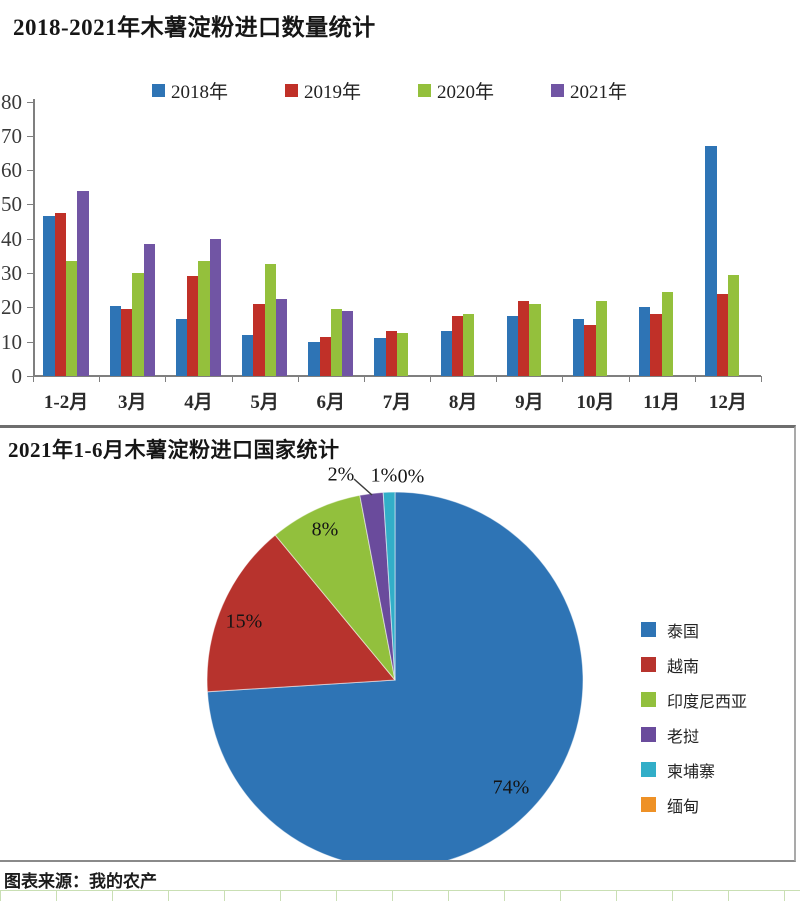 The height and width of the screenshot is (901, 800). Describe the element at coordinates (578, 347) in the screenshot. I see `bar-2018-g9` at that location.